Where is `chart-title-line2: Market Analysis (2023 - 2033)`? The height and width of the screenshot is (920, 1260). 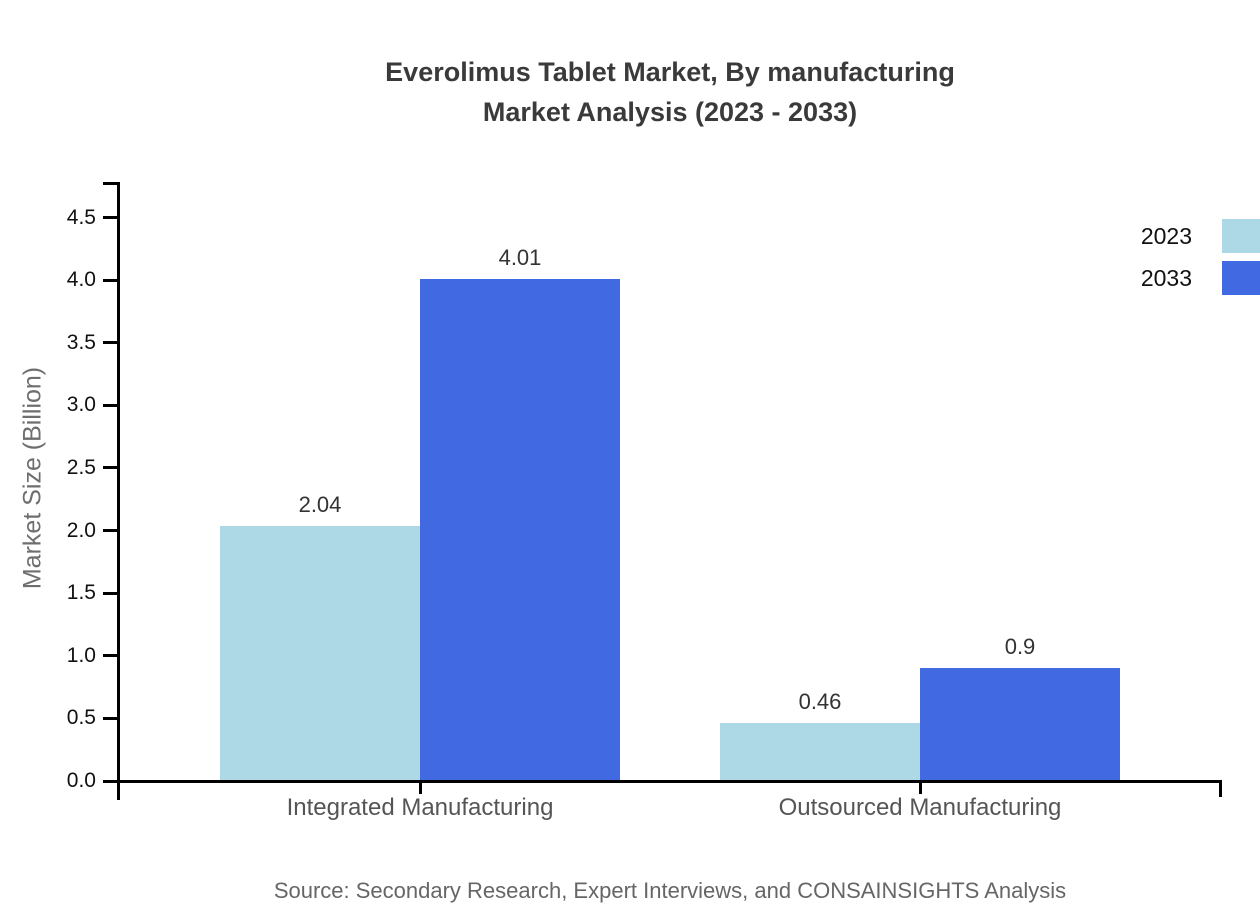
chart-title-line2: Market Analysis (2023 - 2033) is located at coordinates (670, 112).